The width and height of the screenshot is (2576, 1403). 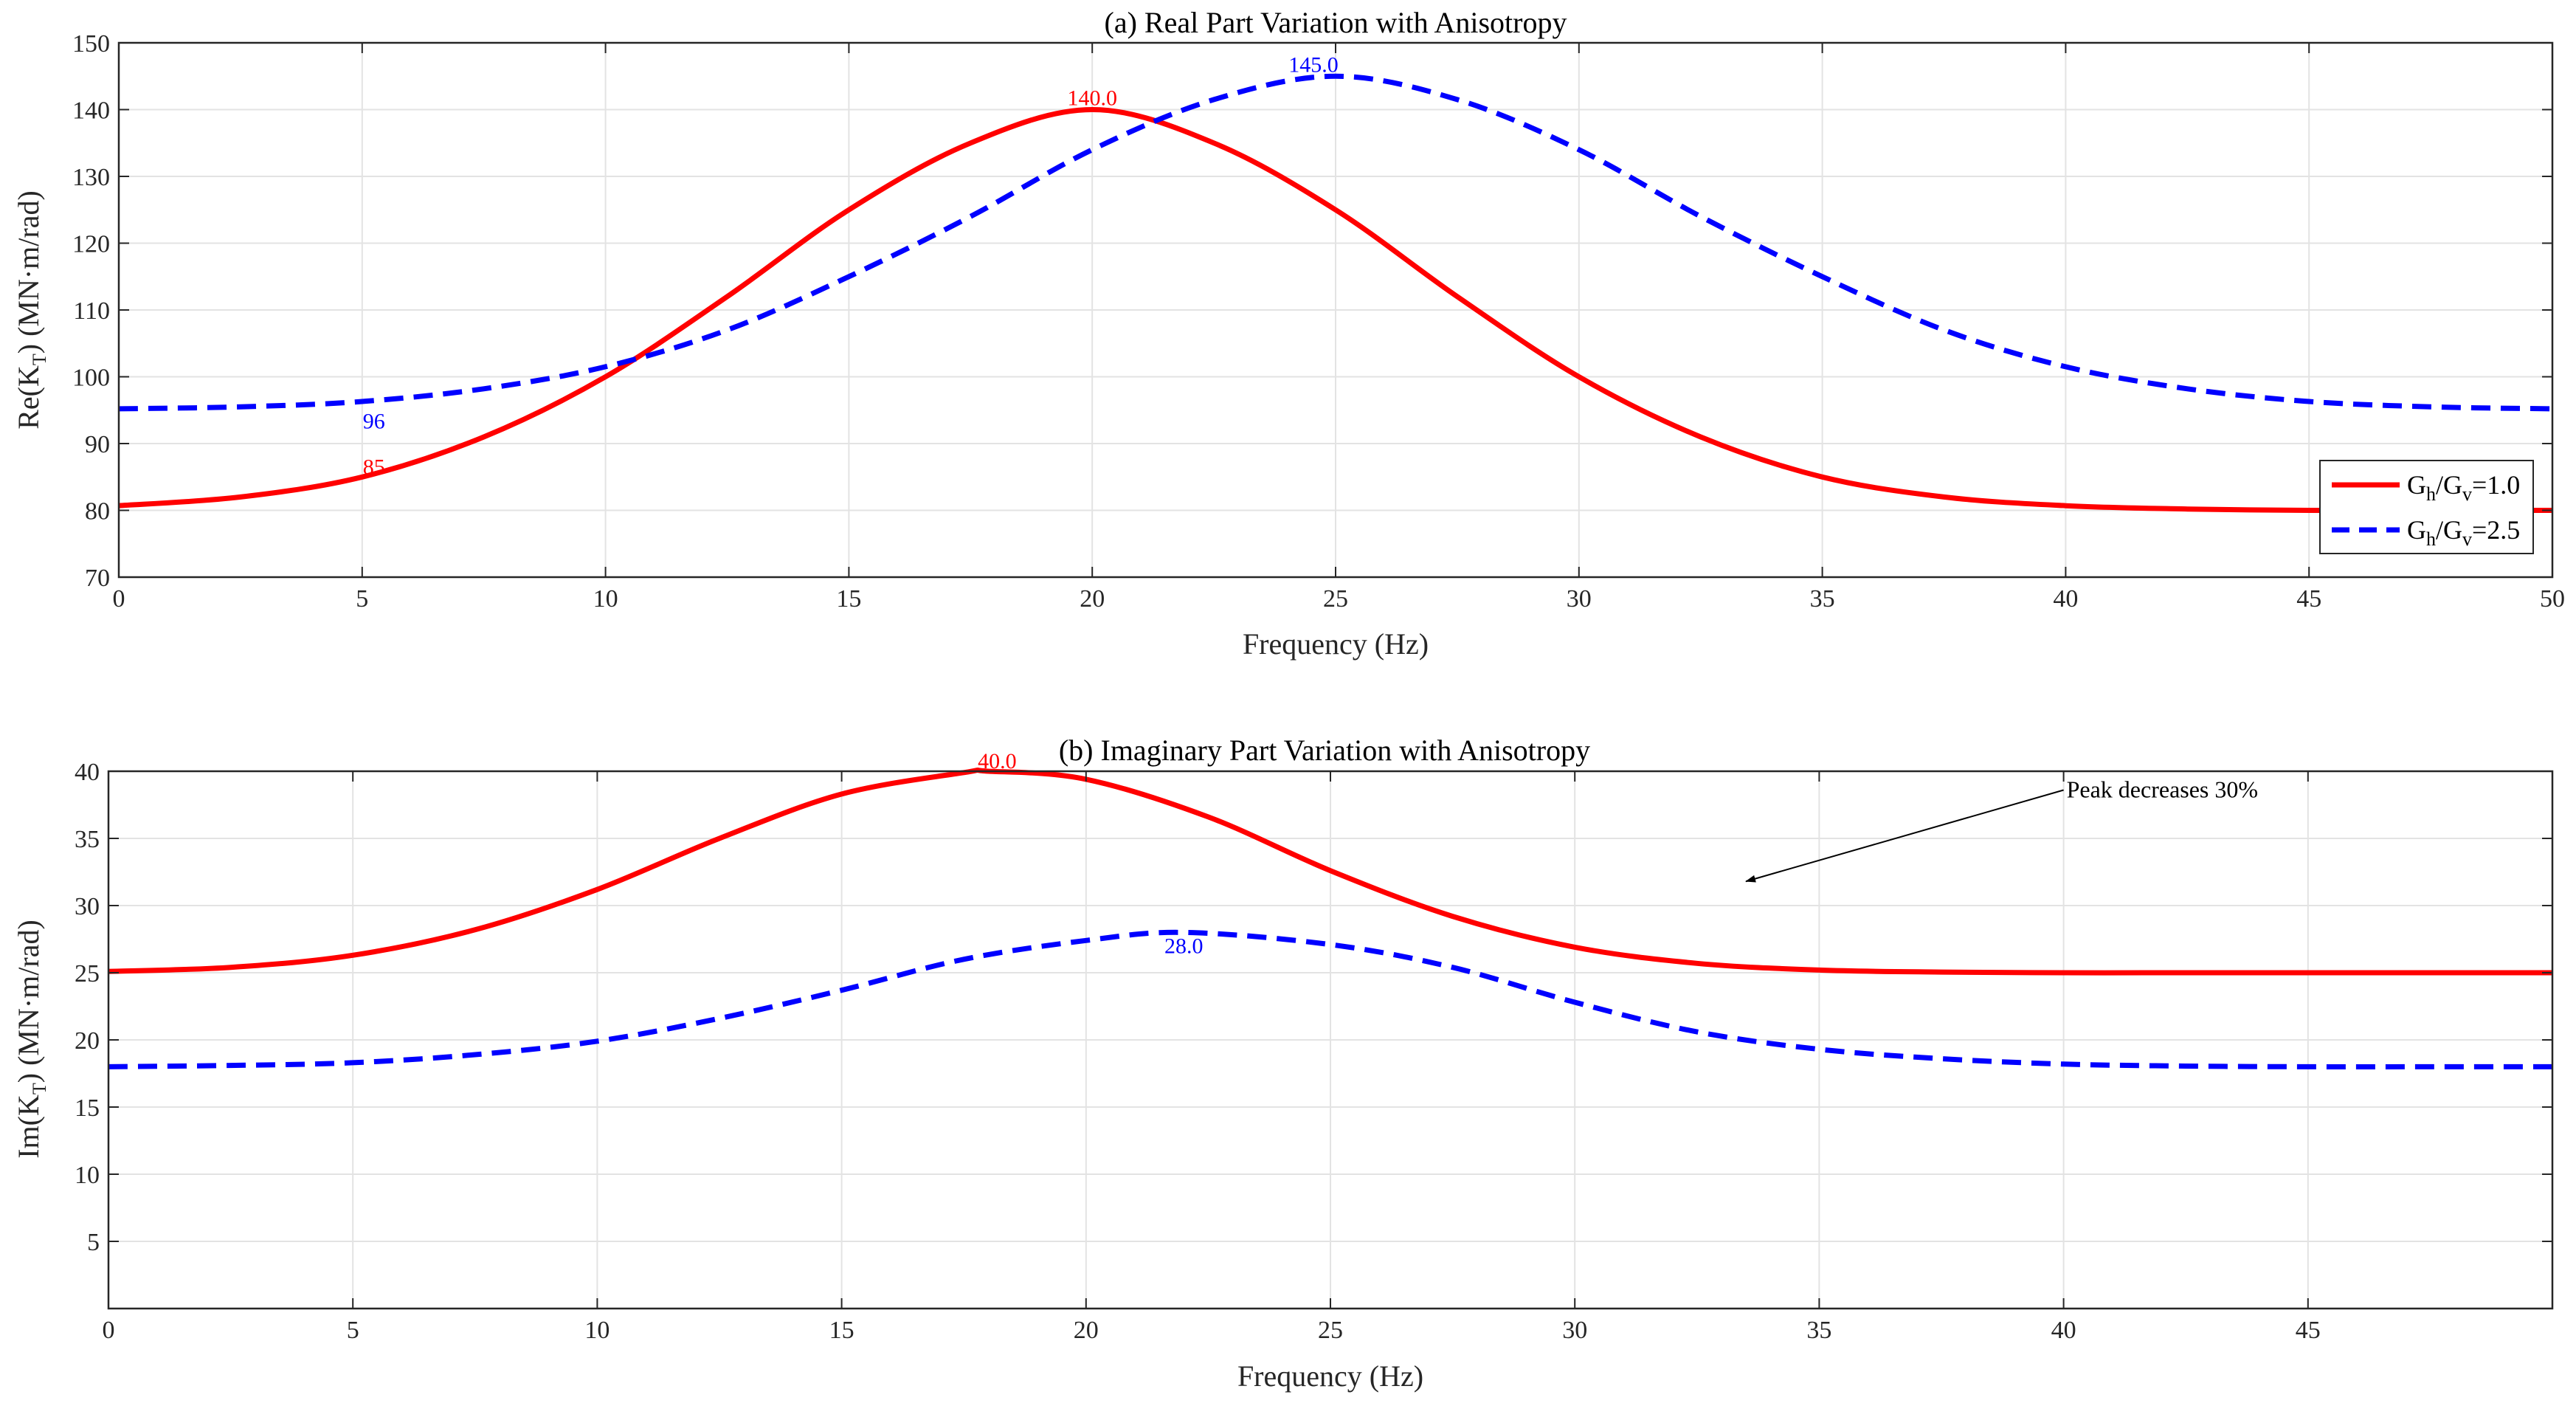 What do you see at coordinates (91, 44) in the screenshot?
I see `y-tick-label-a: 150` at bounding box center [91, 44].